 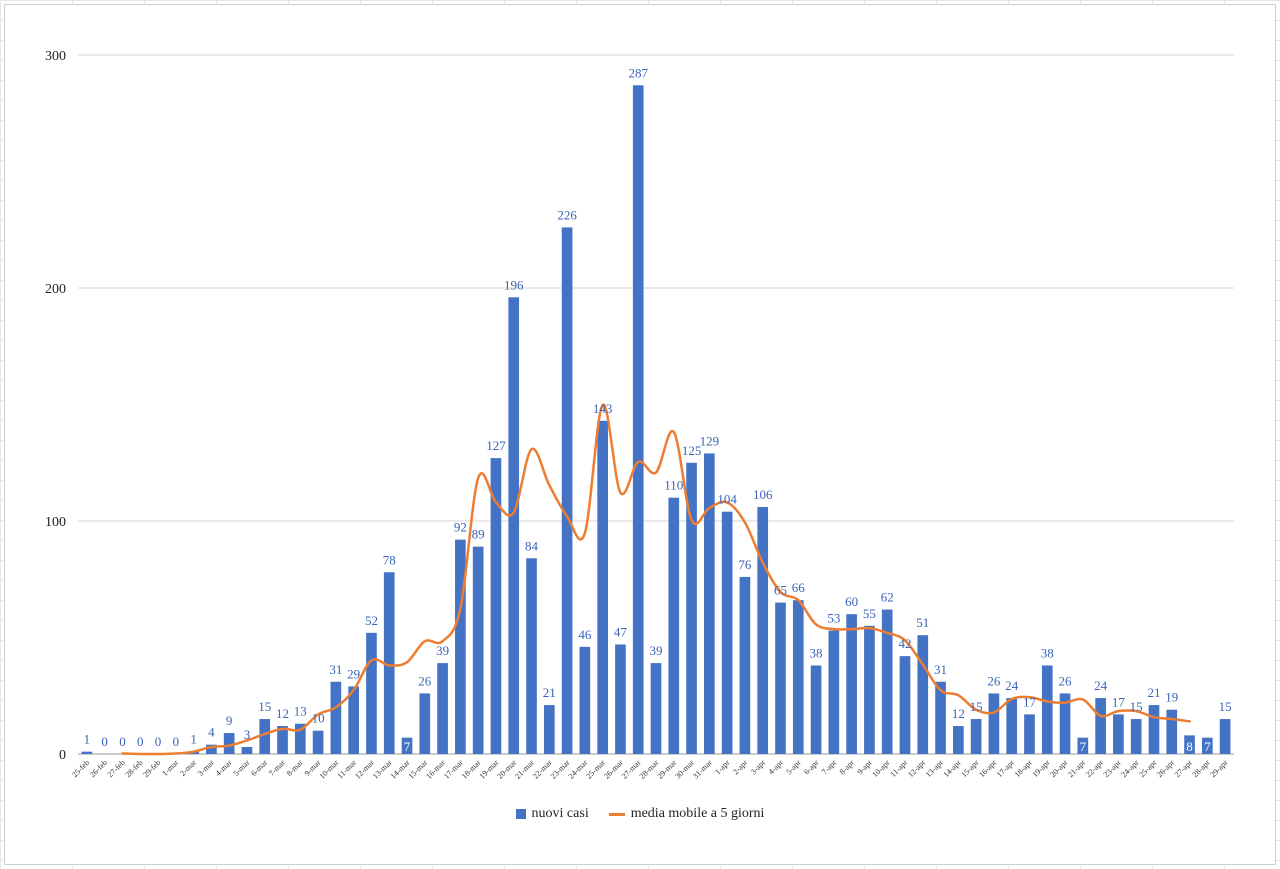 What do you see at coordinates (55, 522) in the screenshot?
I see `y-tick-label: 100` at bounding box center [55, 522].